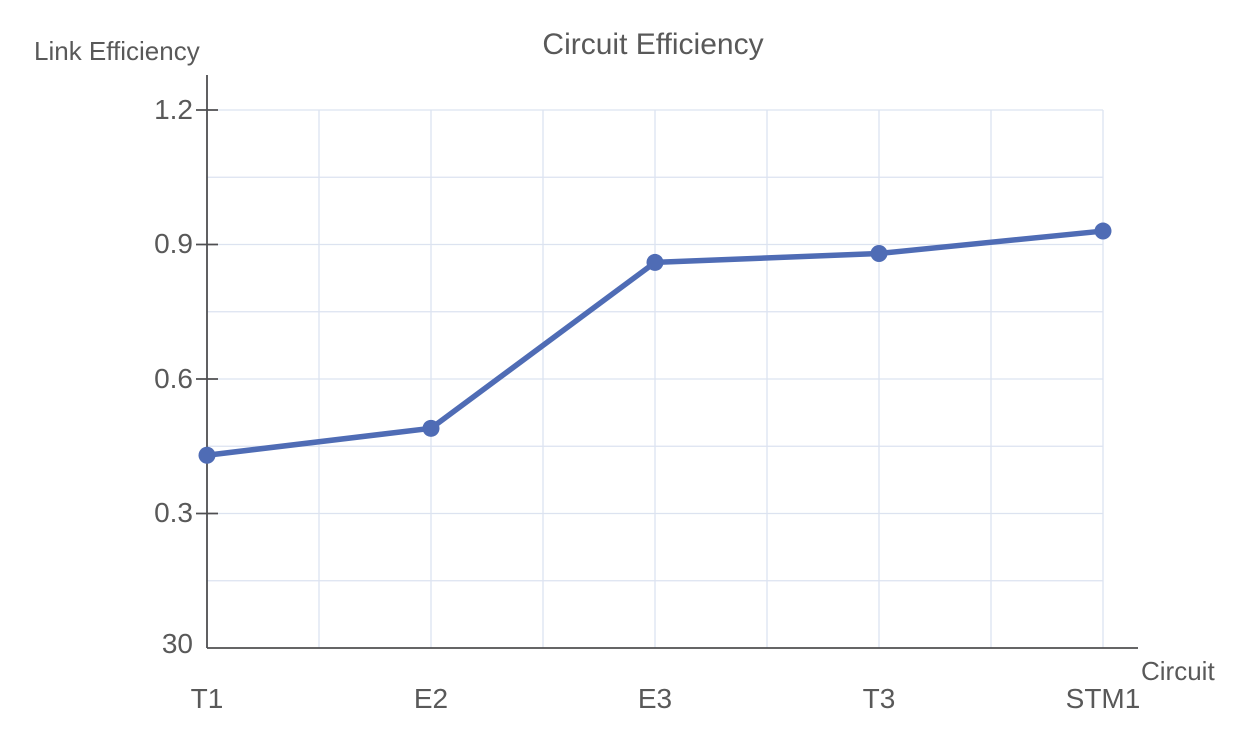  I want to click on data-point-T1, so click(207, 455).